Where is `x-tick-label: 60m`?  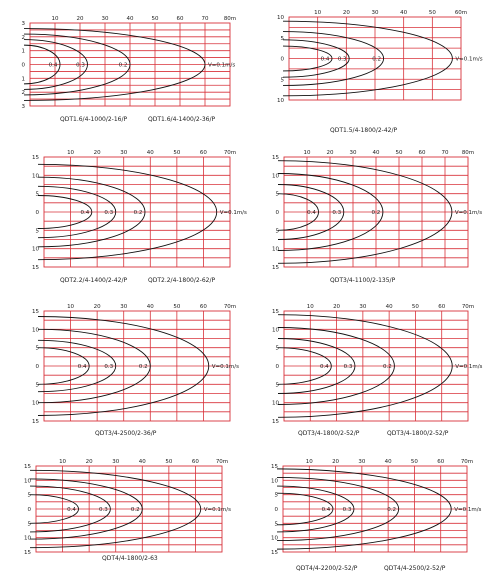
x-tick-label: 60m is located at coordinates (461, 13).